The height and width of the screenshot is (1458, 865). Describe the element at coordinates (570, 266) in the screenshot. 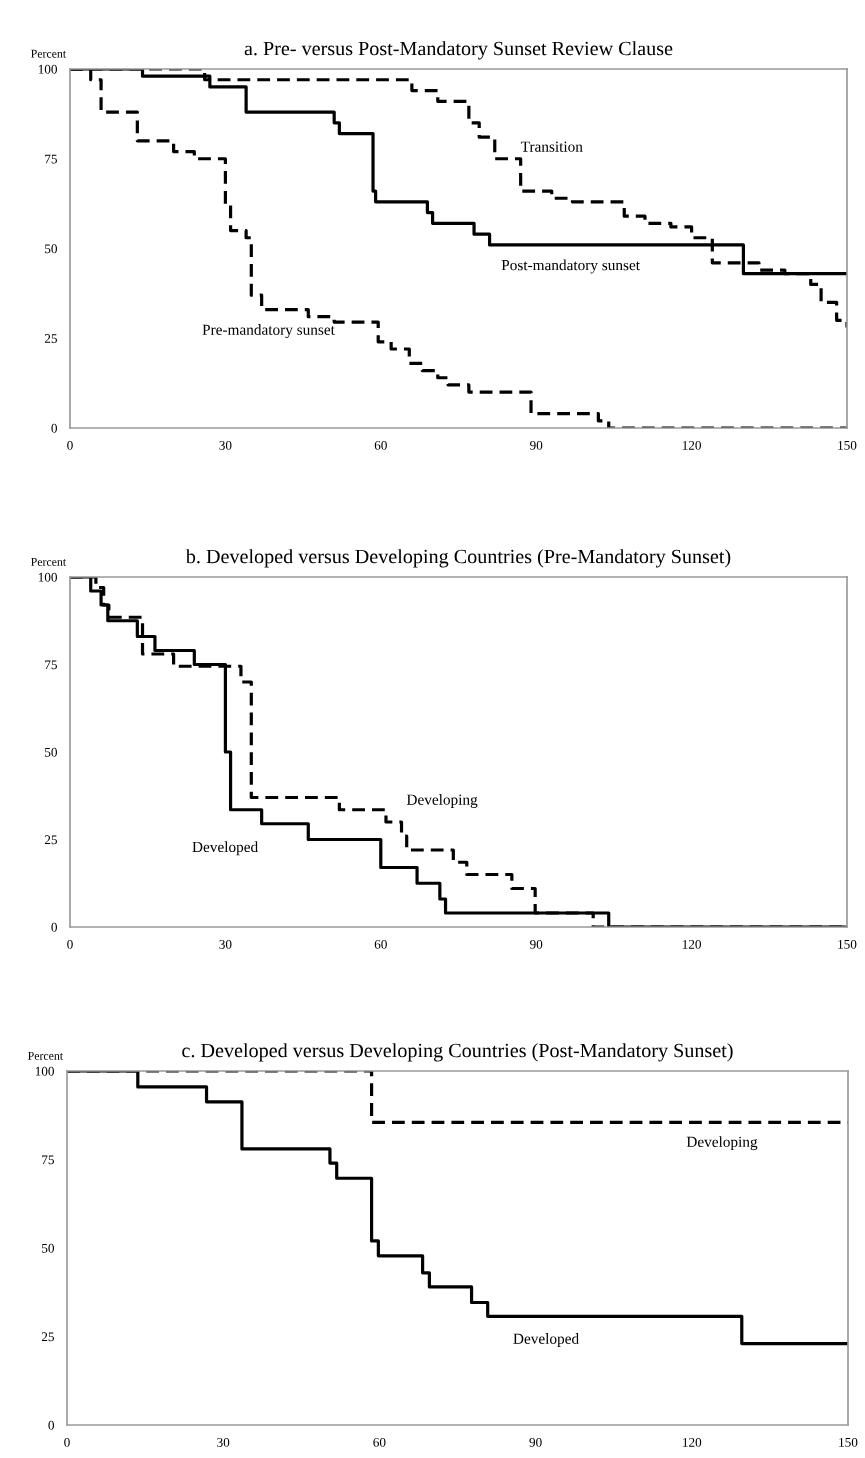

I see `series-label: Post-mandatory sunset` at that location.